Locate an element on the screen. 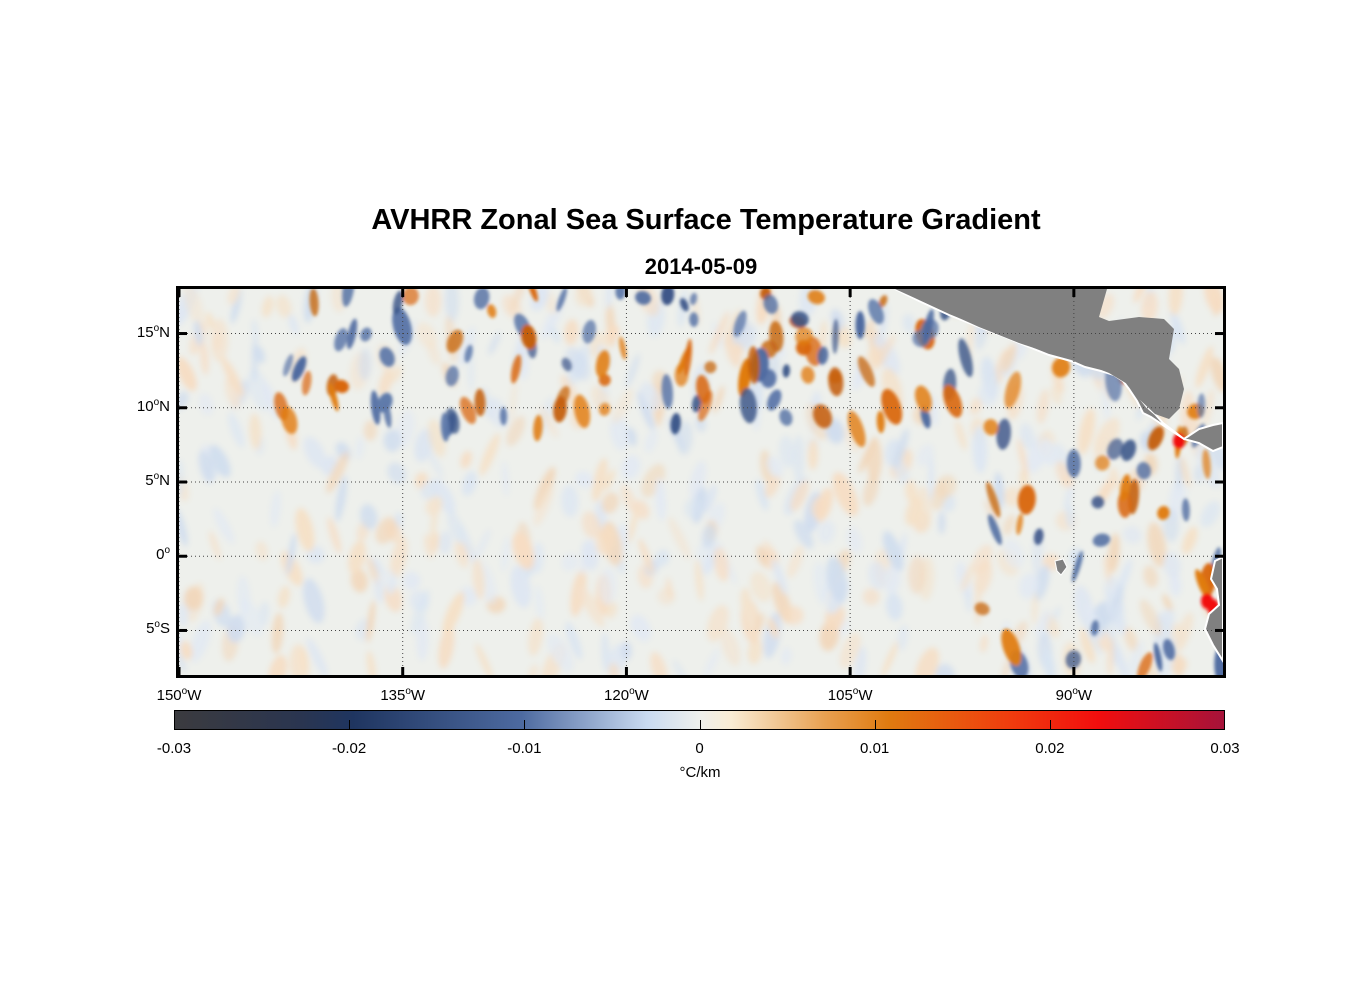 This screenshot has height=1000, width=1356. latitude-label: 5oS is located at coordinates (158, 628).